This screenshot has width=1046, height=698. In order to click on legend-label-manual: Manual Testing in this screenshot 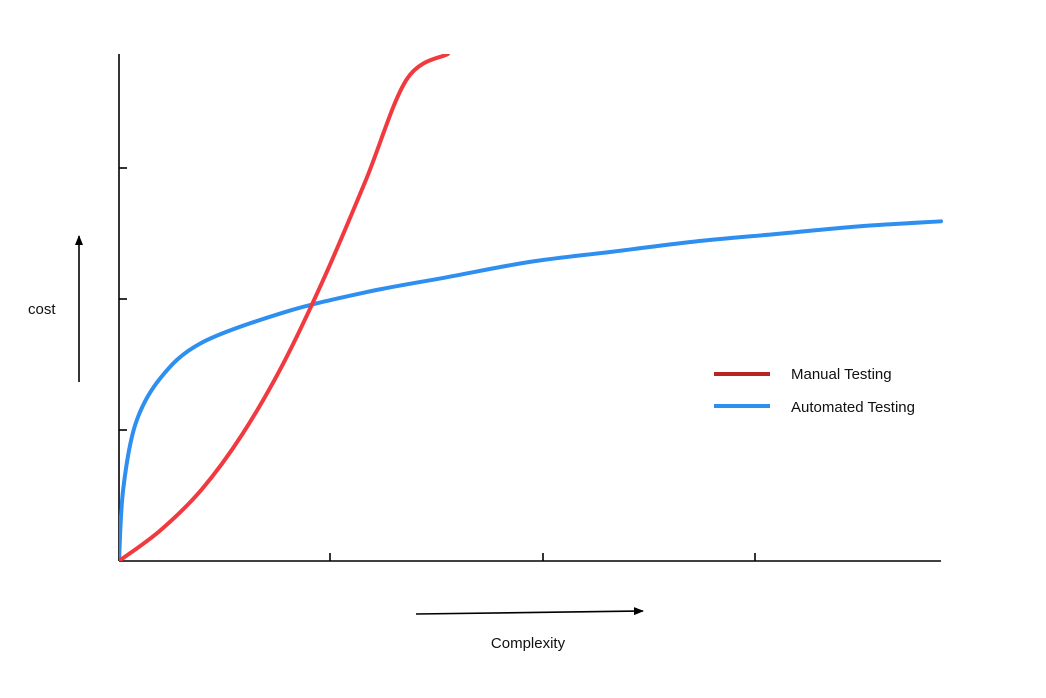, I will do `click(841, 374)`.